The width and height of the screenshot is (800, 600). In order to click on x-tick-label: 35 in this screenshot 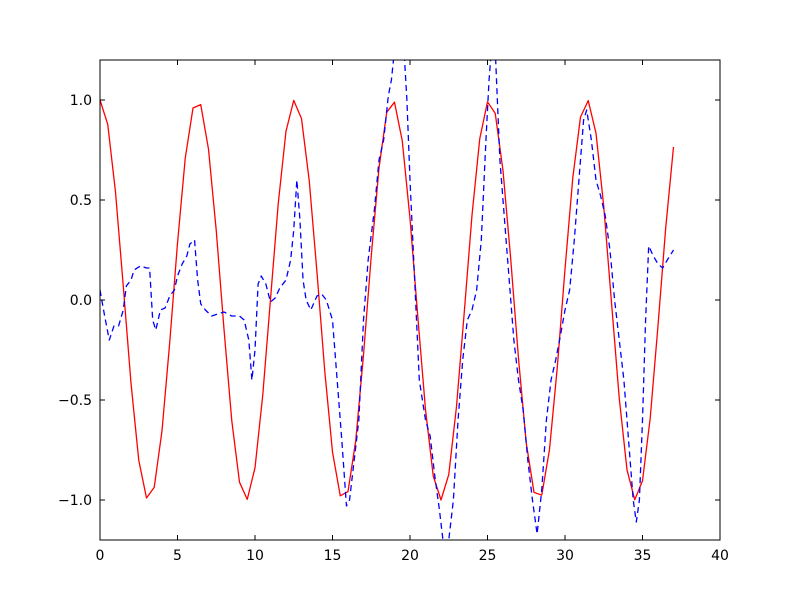, I will do `click(643, 556)`.